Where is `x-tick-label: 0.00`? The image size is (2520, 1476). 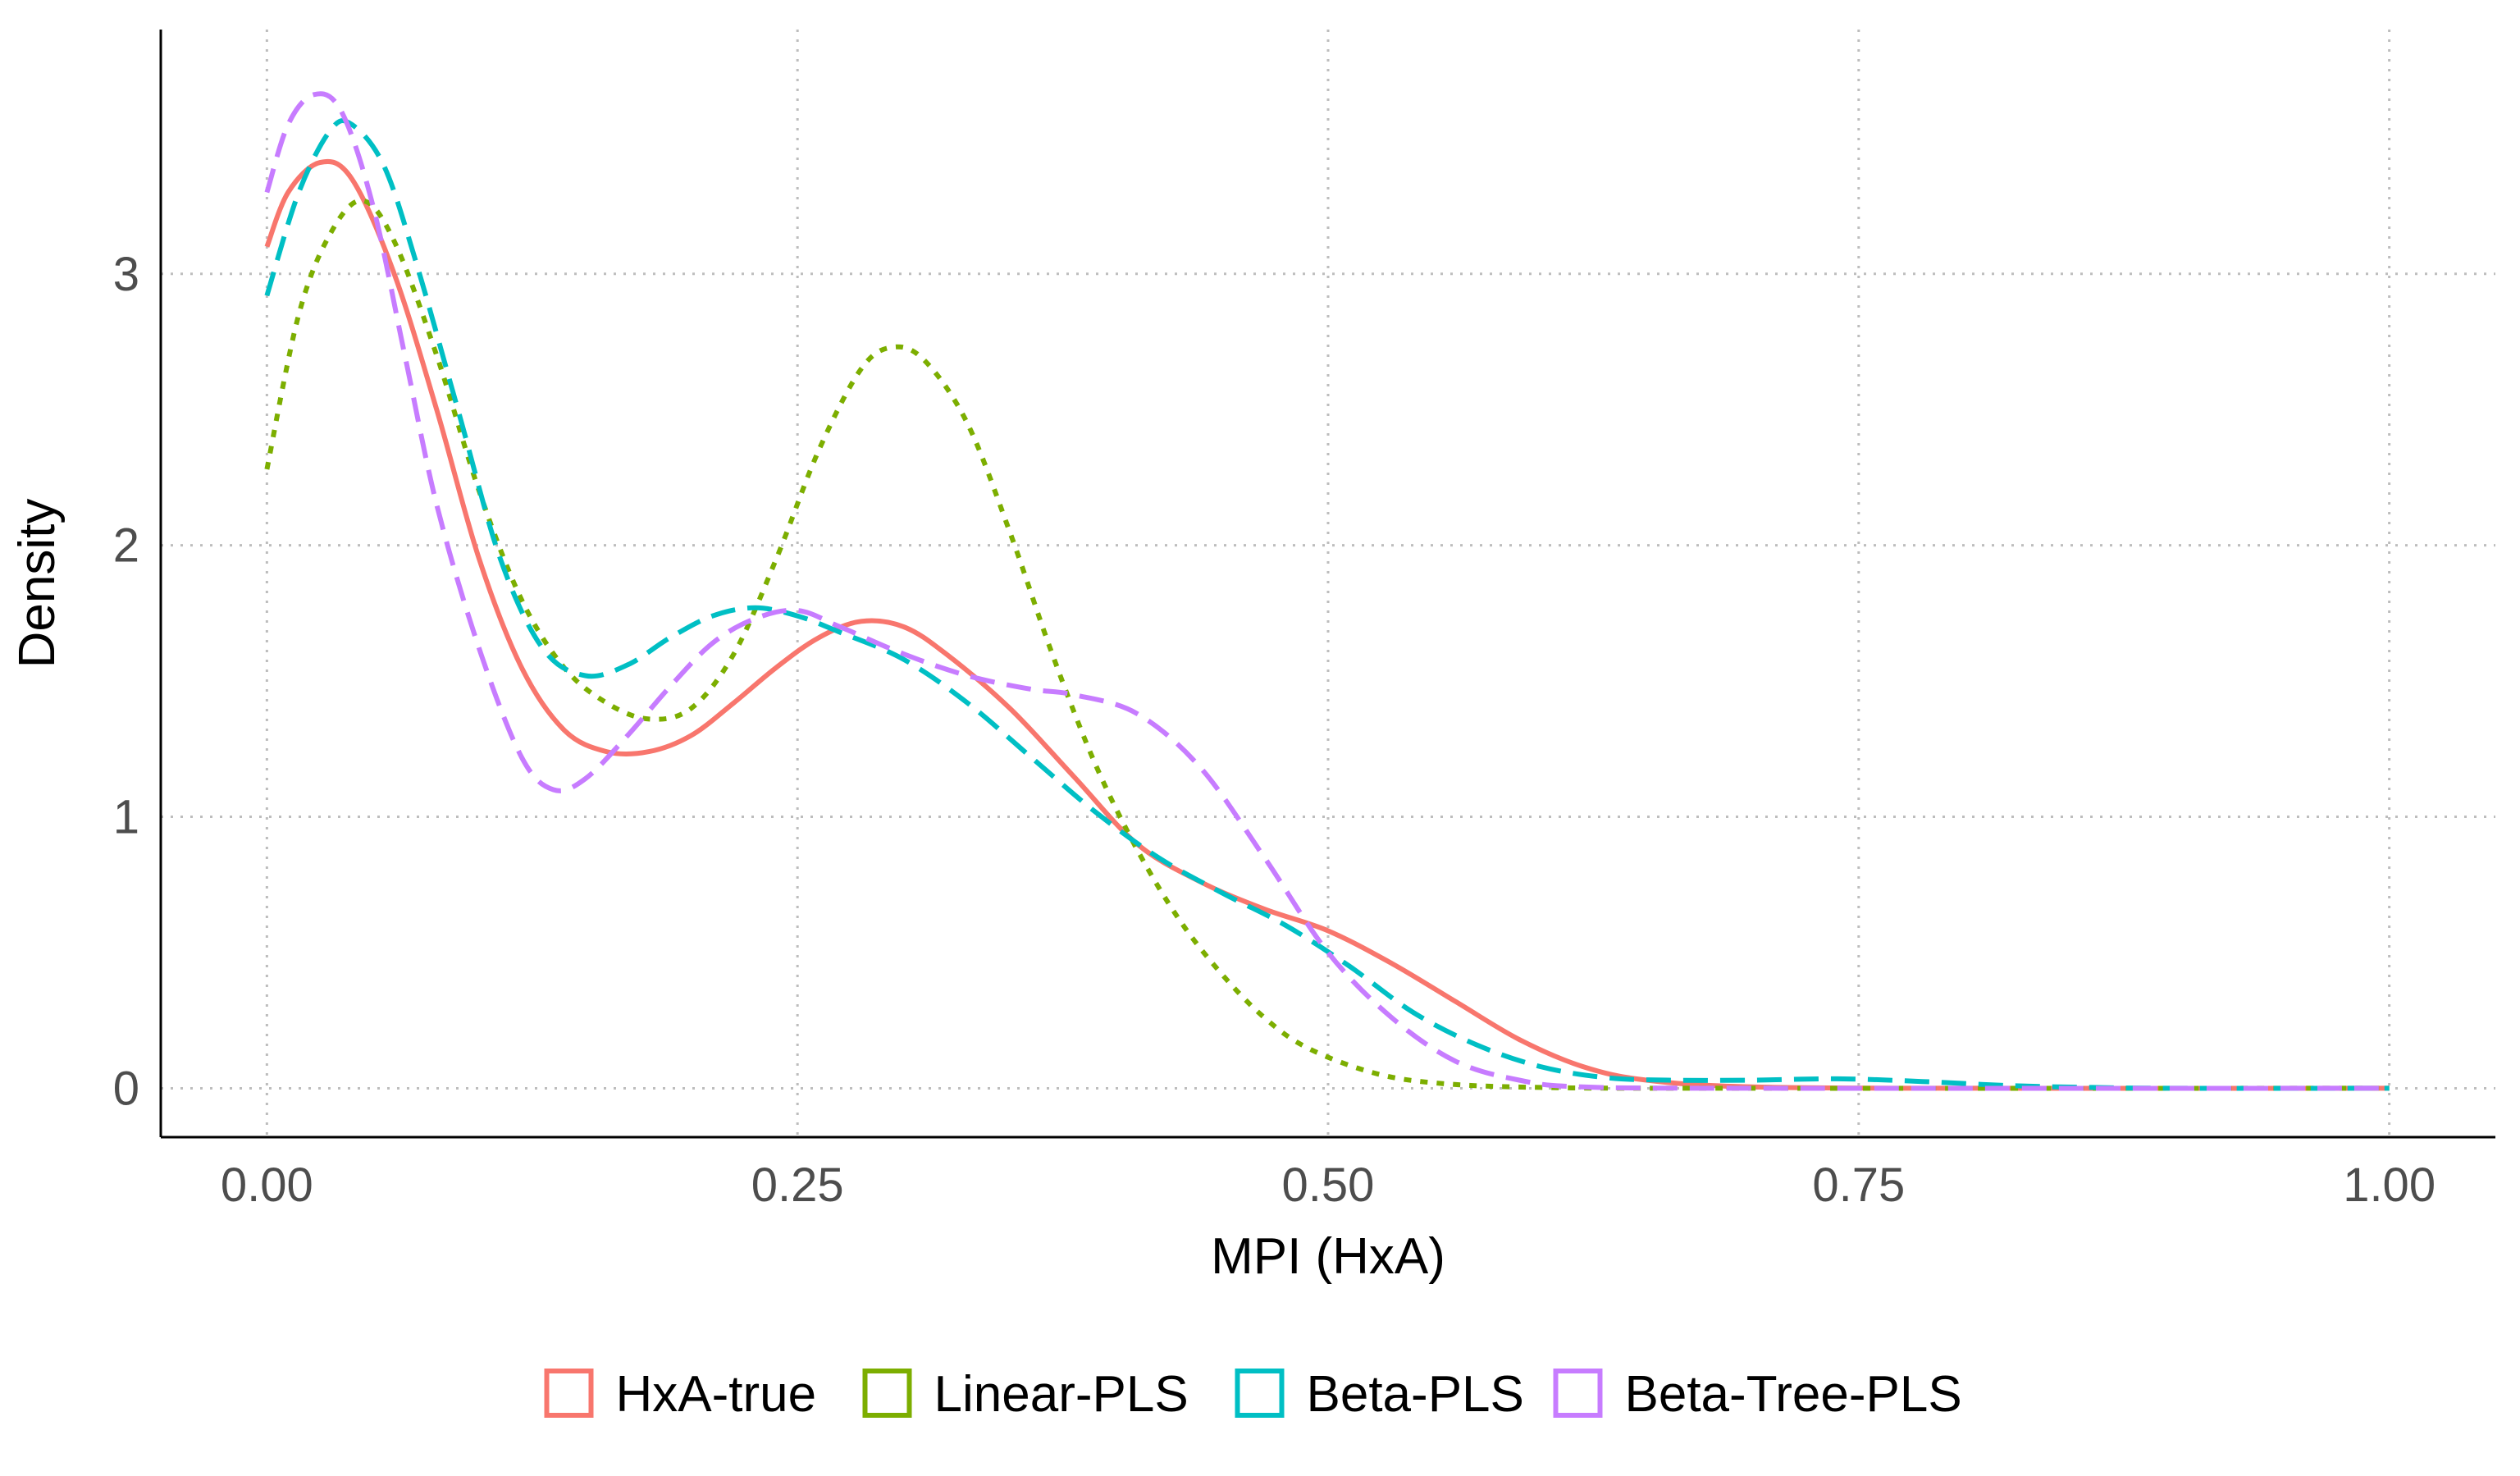
x-tick-label: 0.00 is located at coordinates (267, 1185).